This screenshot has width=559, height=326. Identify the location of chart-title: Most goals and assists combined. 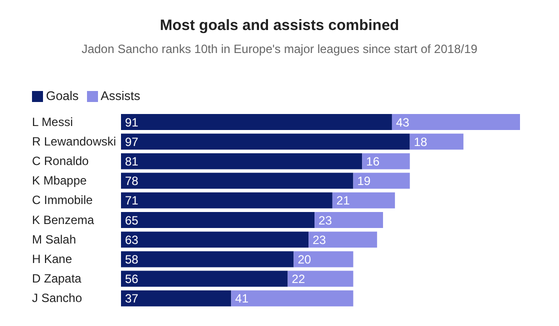
(279, 25).